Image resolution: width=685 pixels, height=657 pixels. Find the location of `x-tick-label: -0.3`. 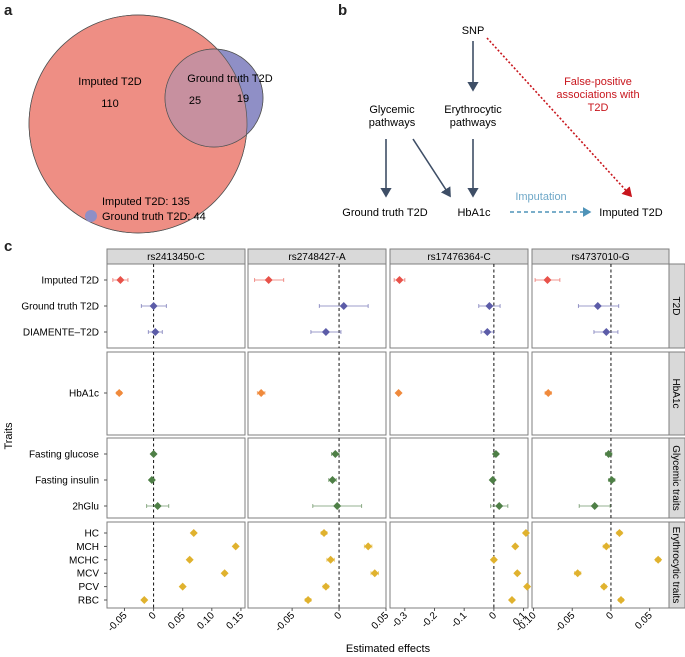

x-tick-label: -0.3 is located at coordinates (400, 620).